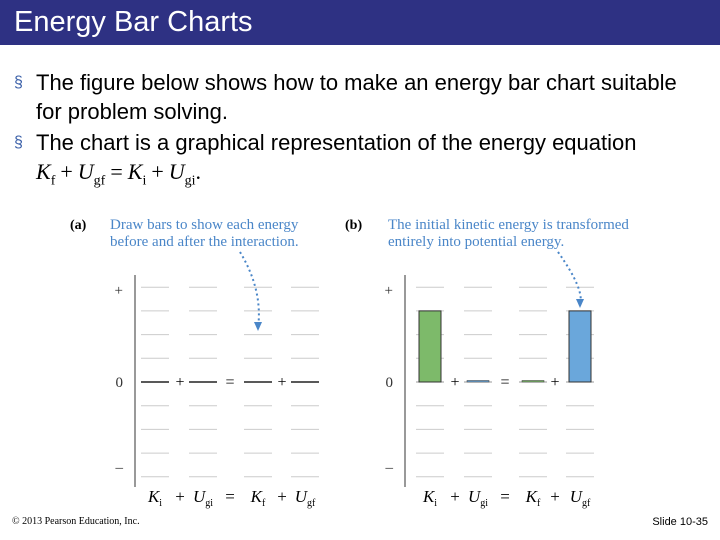  I want to click on equation: Kf + Ugf = Ki + Ugi., so click(119, 173).